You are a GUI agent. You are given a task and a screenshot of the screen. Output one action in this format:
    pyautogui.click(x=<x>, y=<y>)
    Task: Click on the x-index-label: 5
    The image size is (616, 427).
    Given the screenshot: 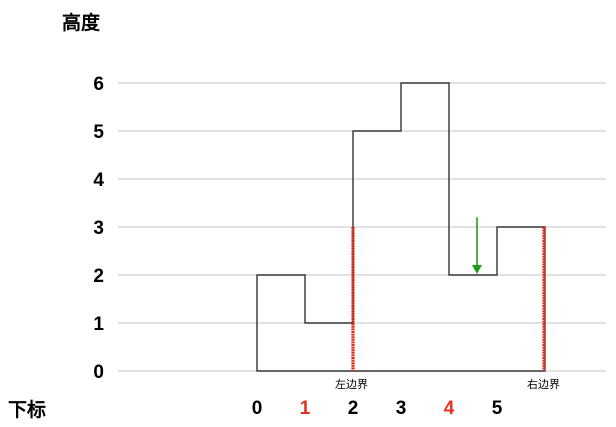 What is the action you would take?
    pyautogui.click(x=497, y=408)
    